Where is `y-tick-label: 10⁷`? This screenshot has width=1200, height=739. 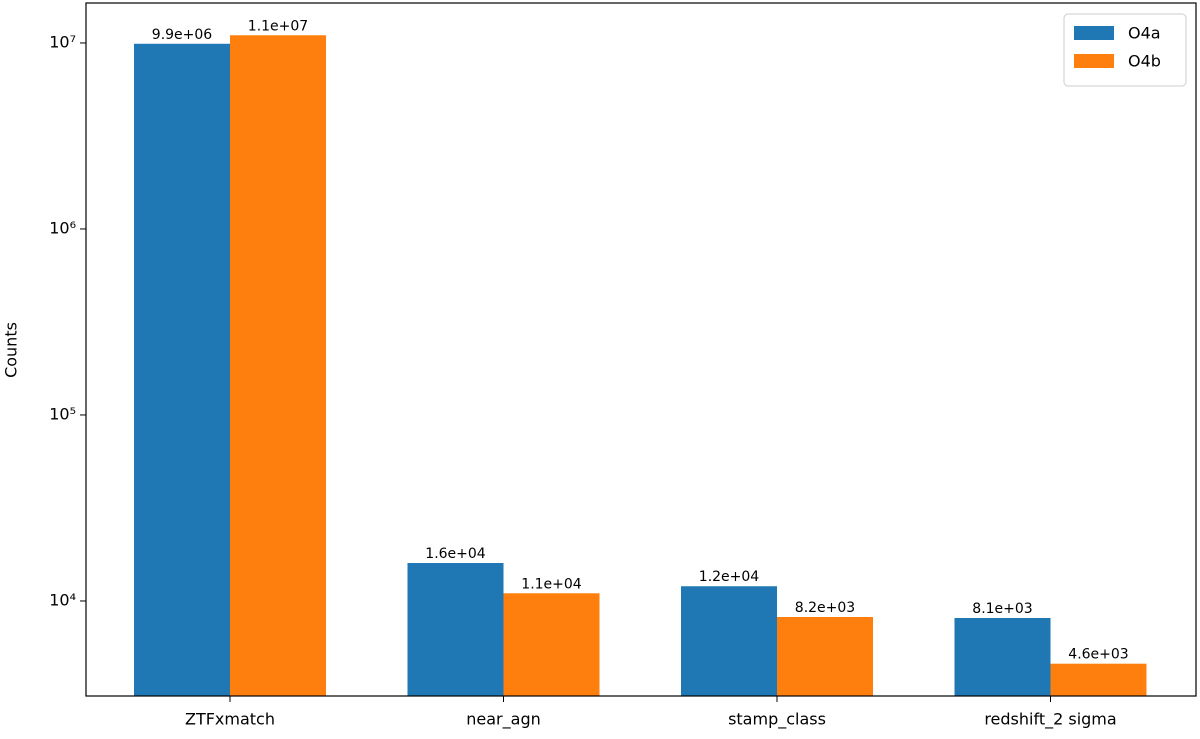 y-tick-label: 10⁷ is located at coordinates (62, 41).